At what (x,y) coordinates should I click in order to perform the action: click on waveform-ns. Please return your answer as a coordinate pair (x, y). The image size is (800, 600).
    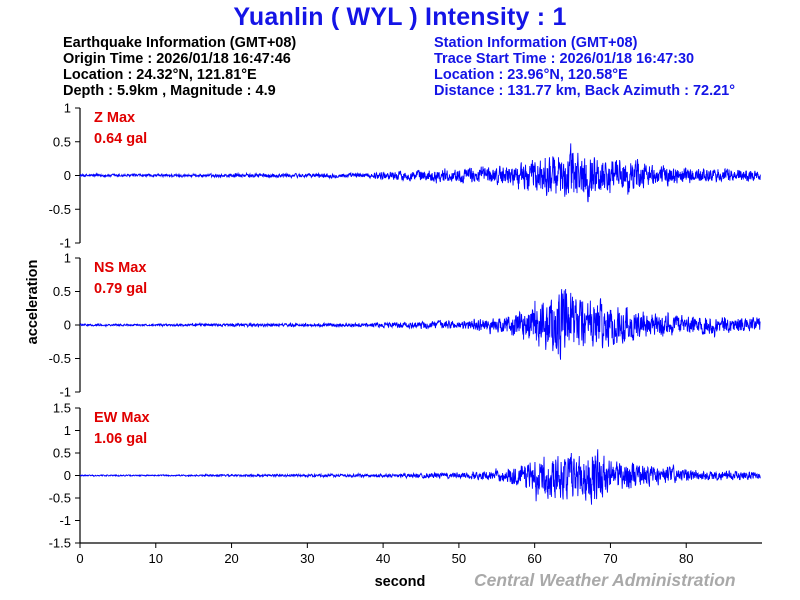
    Looking at the image, I should click on (420, 324).